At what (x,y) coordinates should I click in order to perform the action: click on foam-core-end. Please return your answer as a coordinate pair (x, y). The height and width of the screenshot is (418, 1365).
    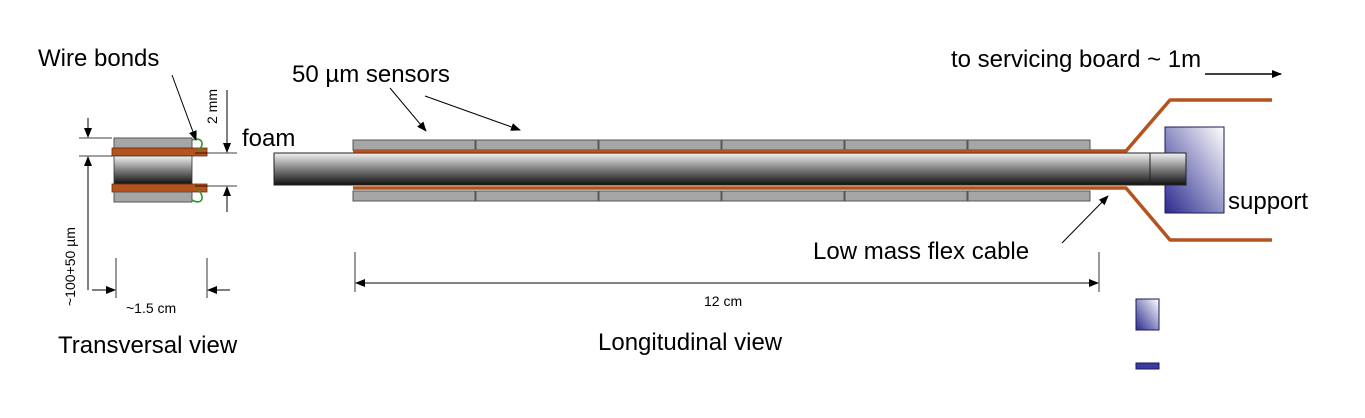
    Looking at the image, I should click on (1168, 169).